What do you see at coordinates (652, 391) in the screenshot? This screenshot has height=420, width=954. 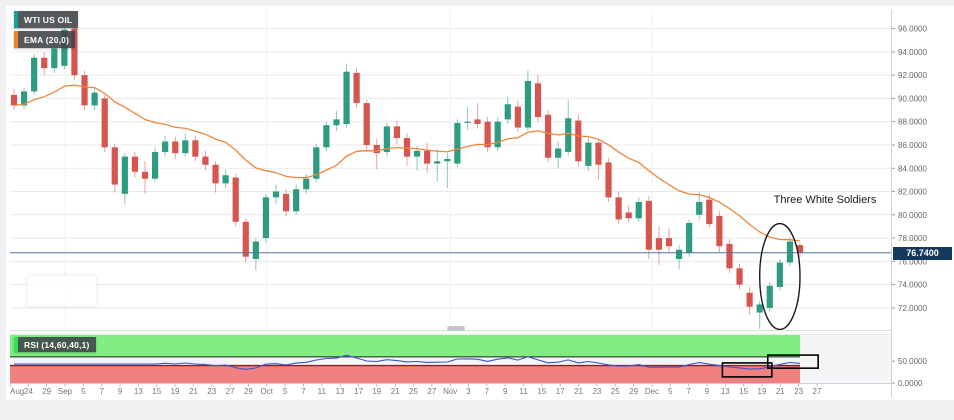 I see `time-axis-label: Dec` at bounding box center [652, 391].